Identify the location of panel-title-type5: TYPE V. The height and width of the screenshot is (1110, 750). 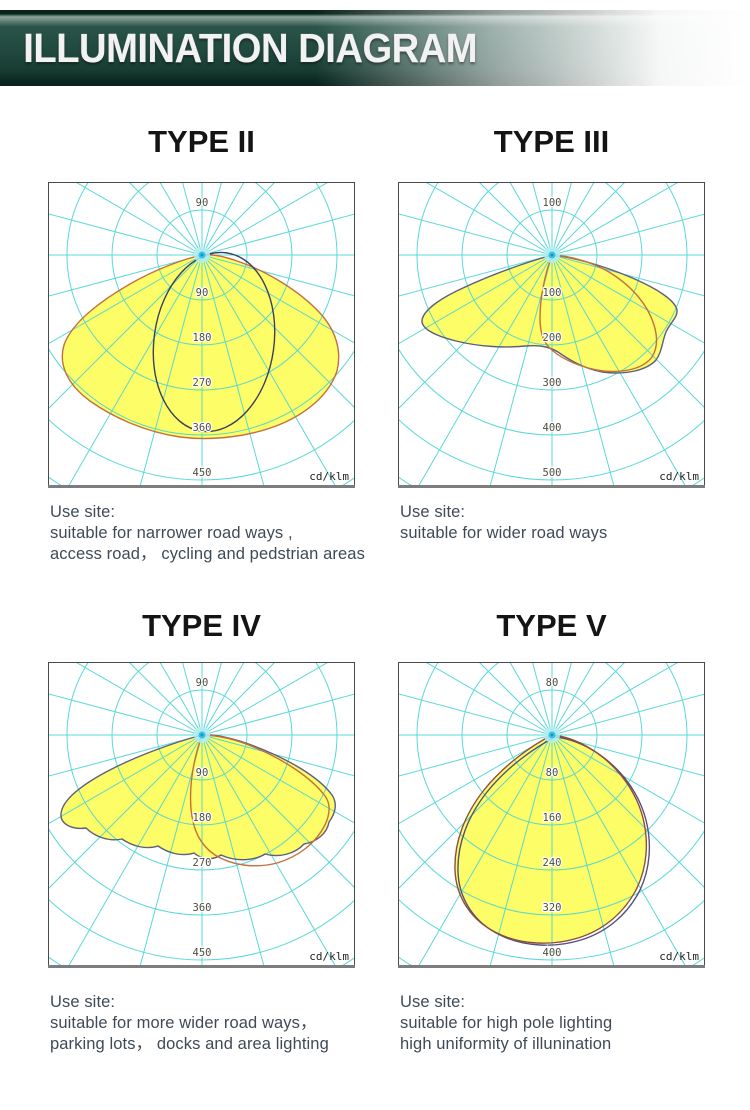
(551, 625).